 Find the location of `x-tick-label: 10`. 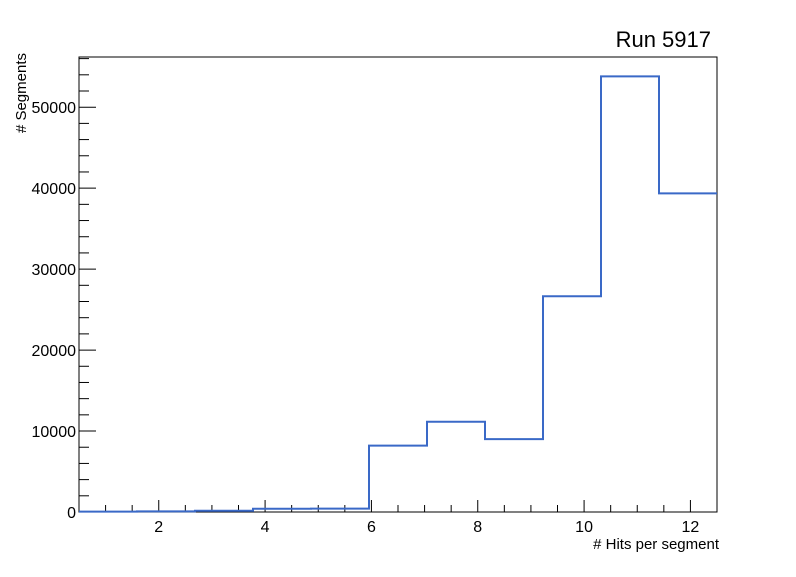

x-tick-label: 10 is located at coordinates (584, 527).